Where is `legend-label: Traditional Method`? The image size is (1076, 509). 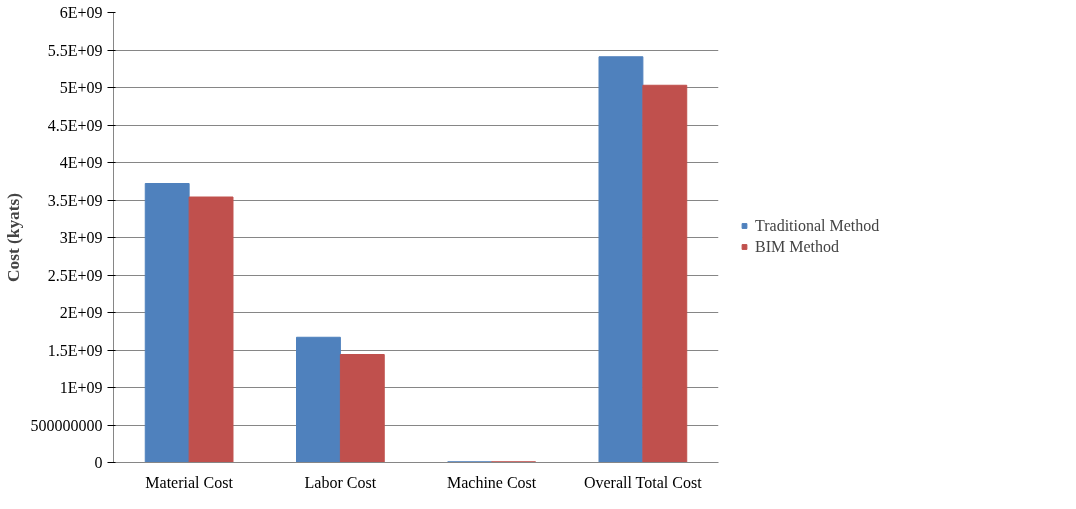 legend-label: Traditional Method is located at coordinates (817, 225).